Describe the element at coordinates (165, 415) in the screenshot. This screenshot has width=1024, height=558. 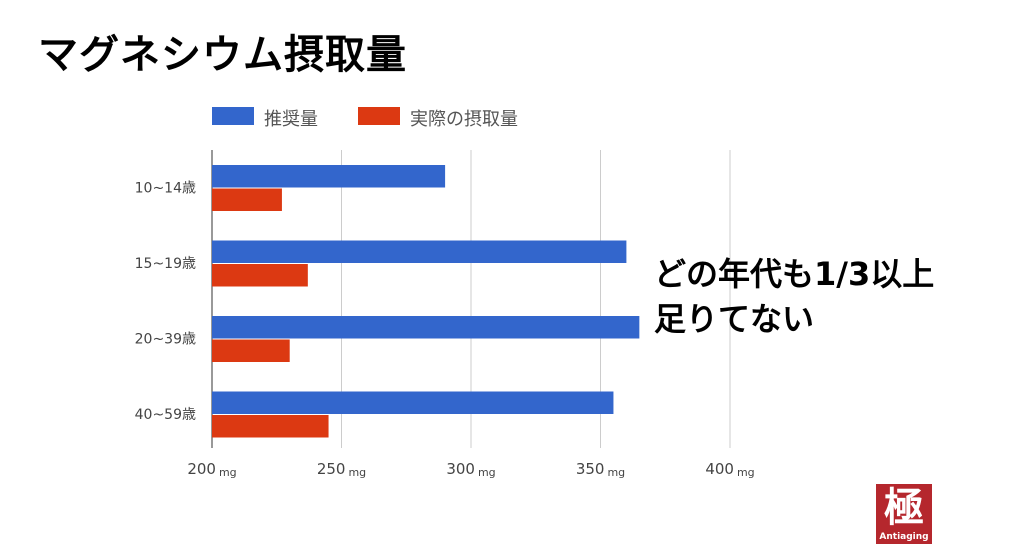
I see `category-label-3: 40~59歳` at that location.